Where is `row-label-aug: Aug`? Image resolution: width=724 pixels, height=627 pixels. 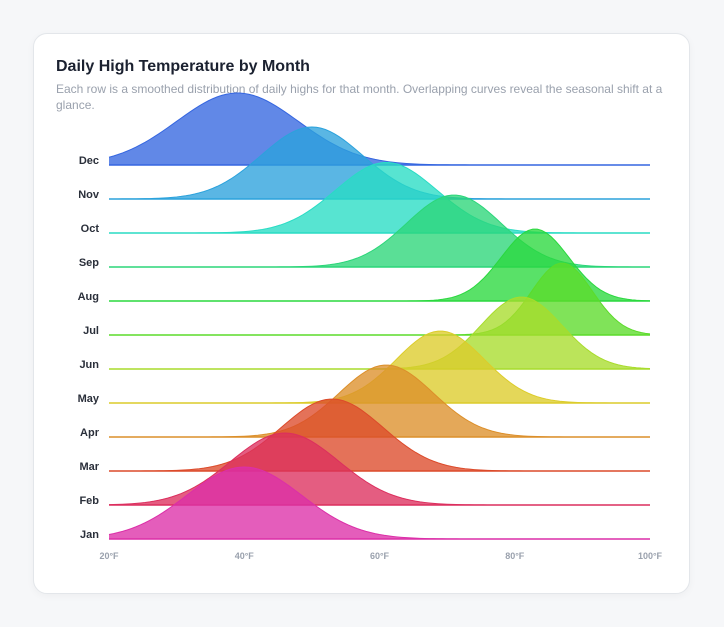
row-label-aug: Aug is located at coordinates (88, 297).